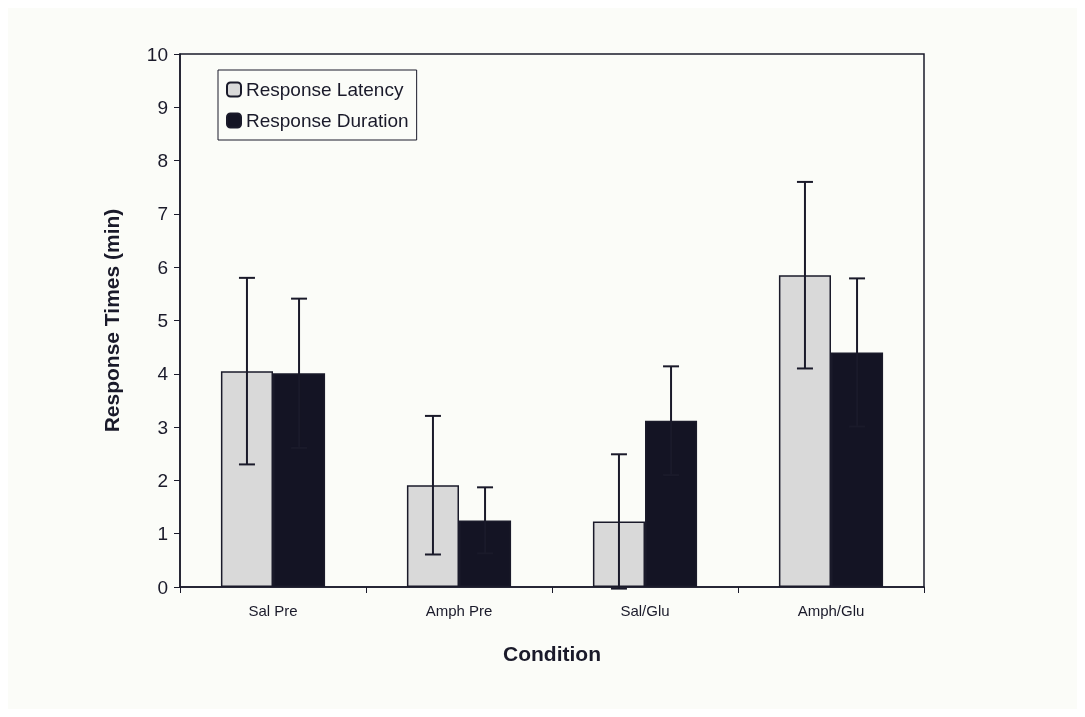  I want to click on legend-label: Response Duration, so click(327, 120).